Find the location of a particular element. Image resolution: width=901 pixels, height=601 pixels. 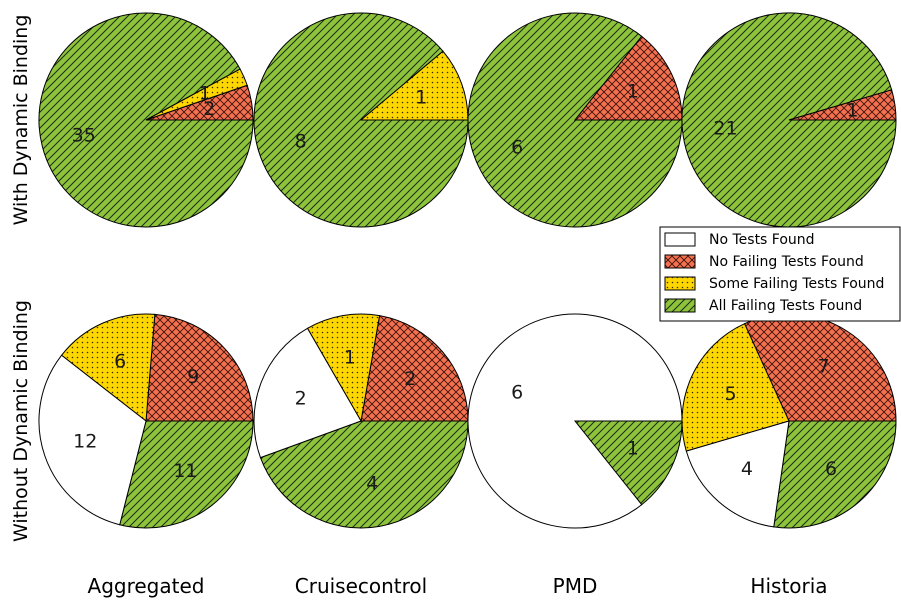

column-label-historia: Historia is located at coordinates (788, 586).